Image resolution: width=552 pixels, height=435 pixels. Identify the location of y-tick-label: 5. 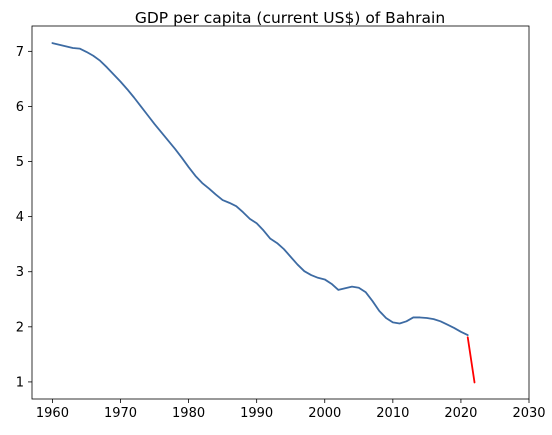
(20, 162).